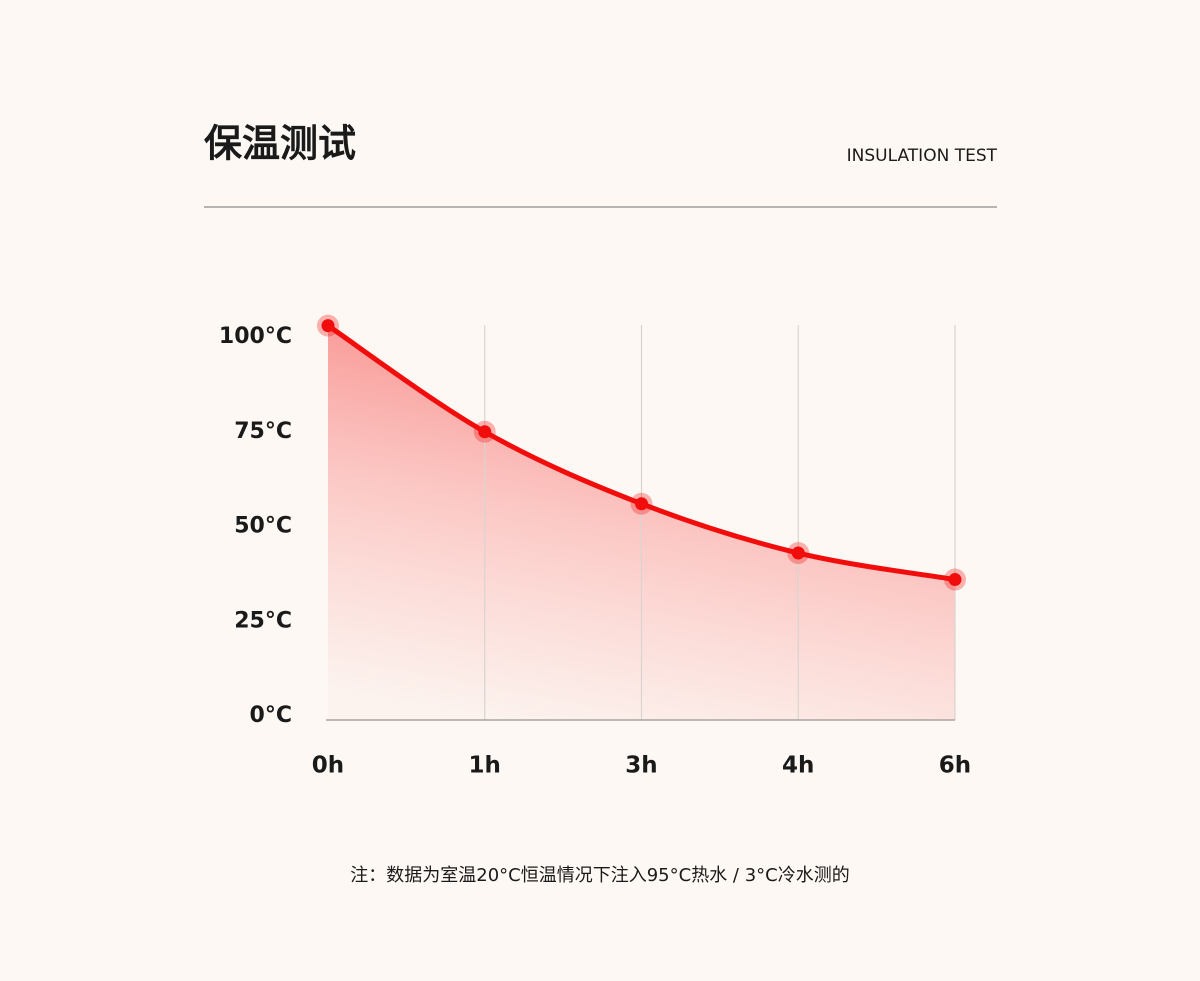 The height and width of the screenshot is (981, 1200). Describe the element at coordinates (641, 766) in the screenshot. I see `x-tick-label: 3h` at that location.